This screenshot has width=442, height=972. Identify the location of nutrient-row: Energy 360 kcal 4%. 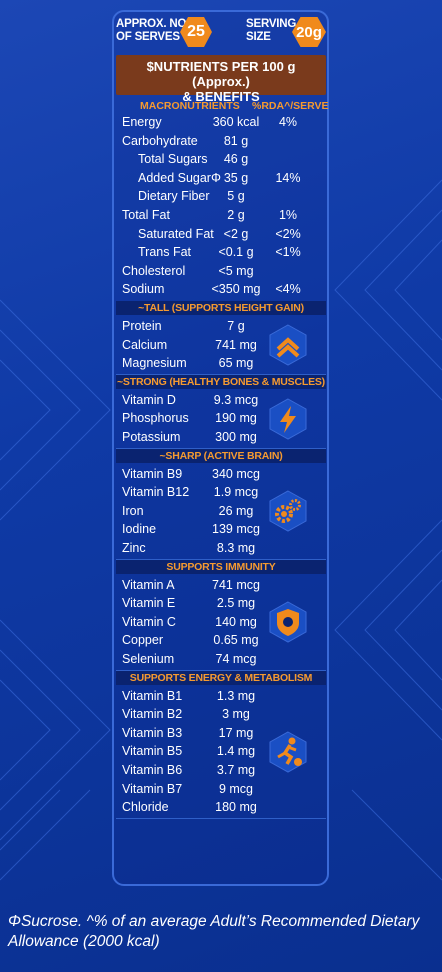
(221, 122).